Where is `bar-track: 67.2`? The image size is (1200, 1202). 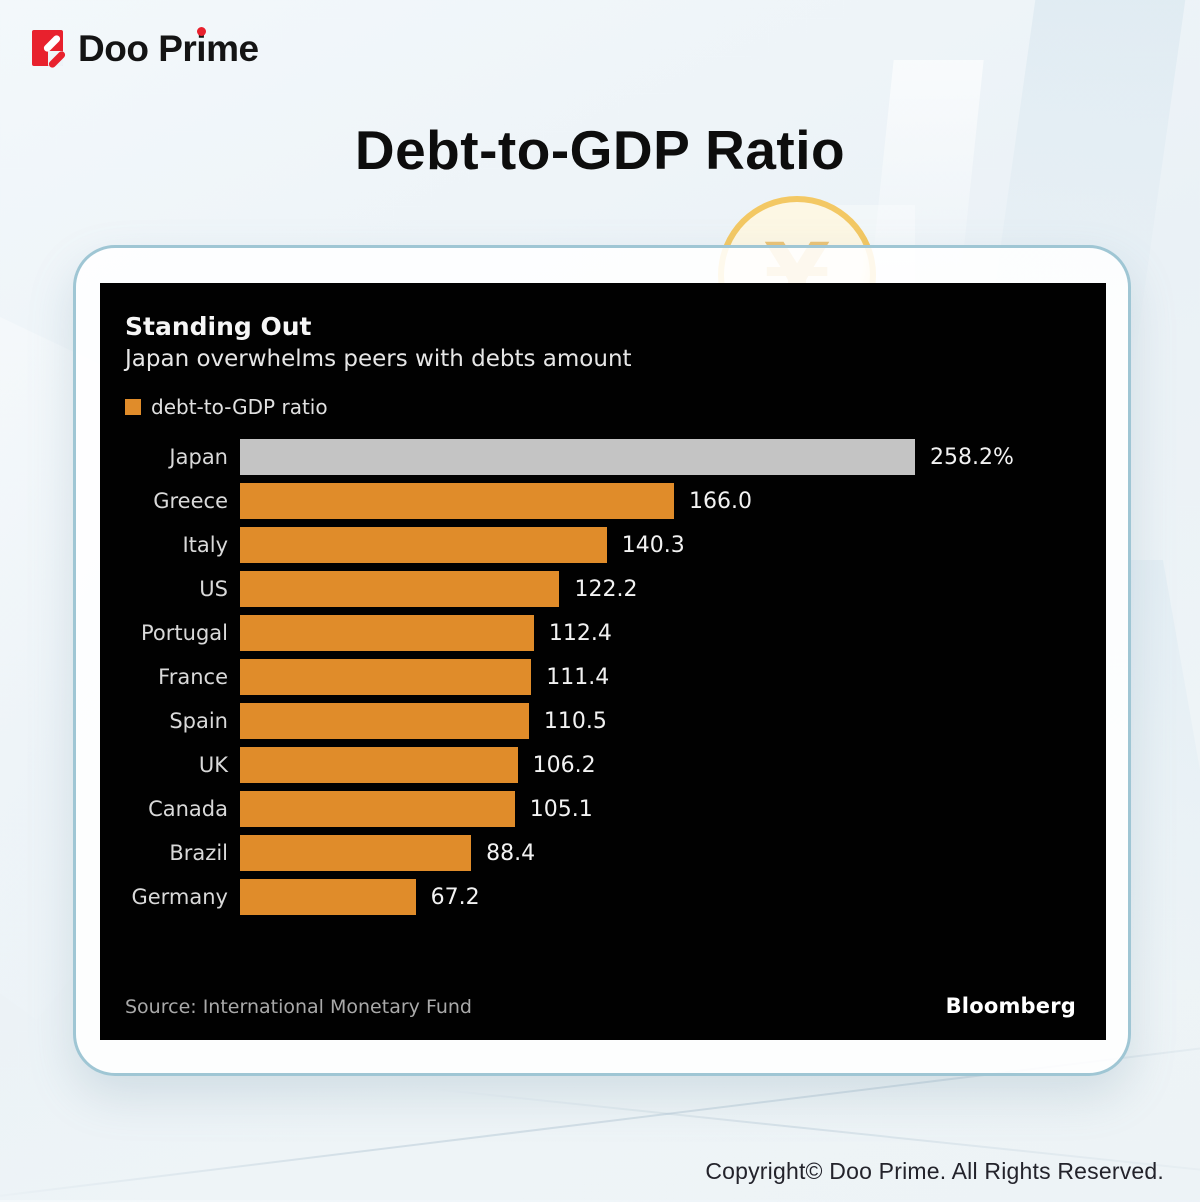
bar-track: 67.2 is located at coordinates (658, 897).